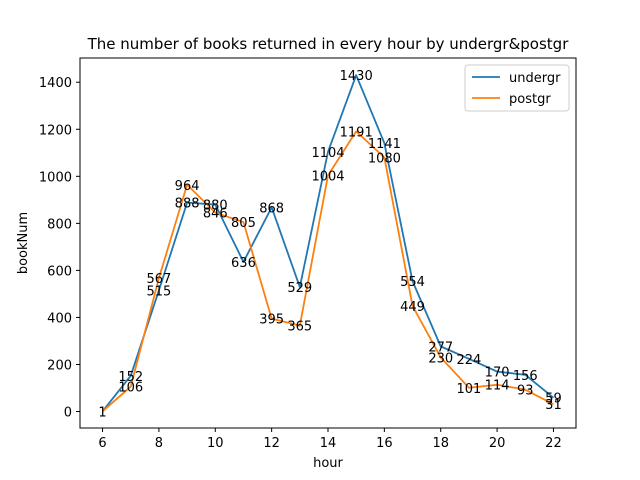 The width and height of the screenshot is (640, 480). Describe the element at coordinates (440, 347) in the screenshot. I see `data-label: 277` at that location.